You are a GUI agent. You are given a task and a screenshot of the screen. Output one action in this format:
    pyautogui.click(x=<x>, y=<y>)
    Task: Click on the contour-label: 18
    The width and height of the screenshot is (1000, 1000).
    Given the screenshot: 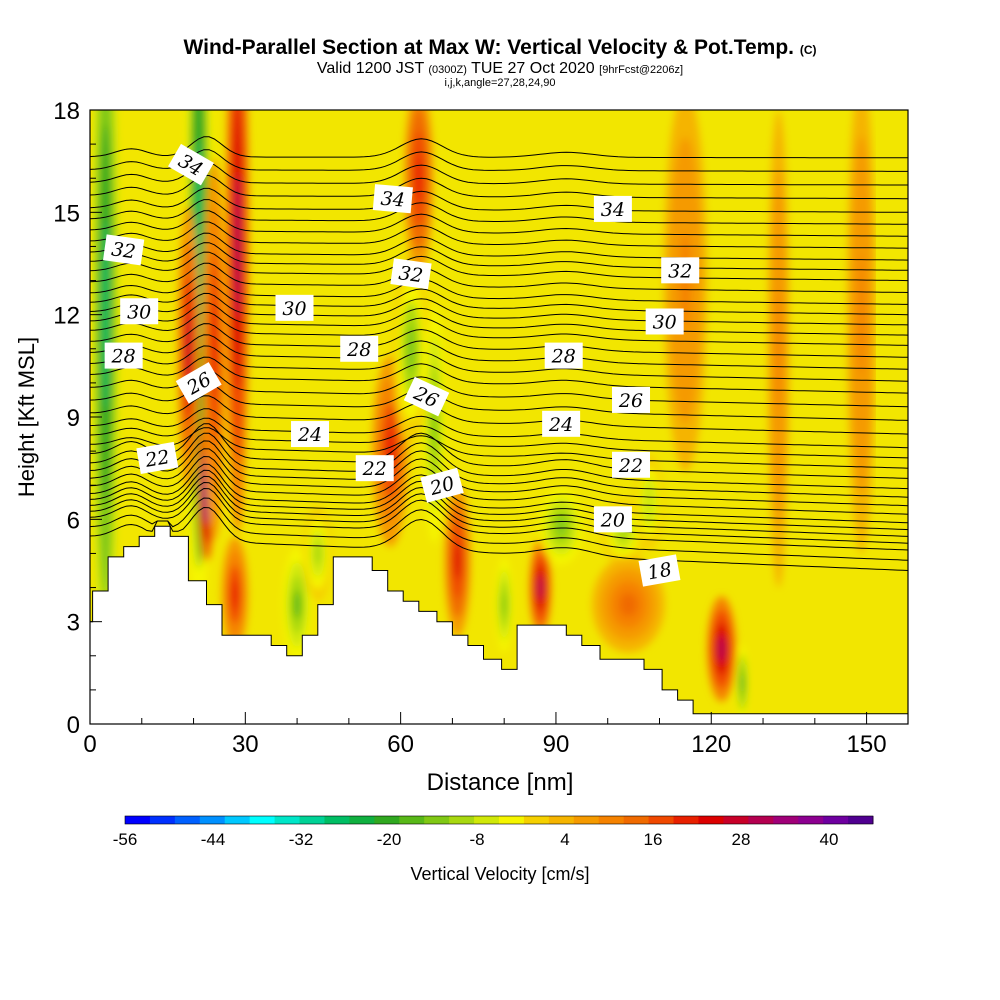 What is the action you would take?
    pyautogui.click(x=659, y=570)
    